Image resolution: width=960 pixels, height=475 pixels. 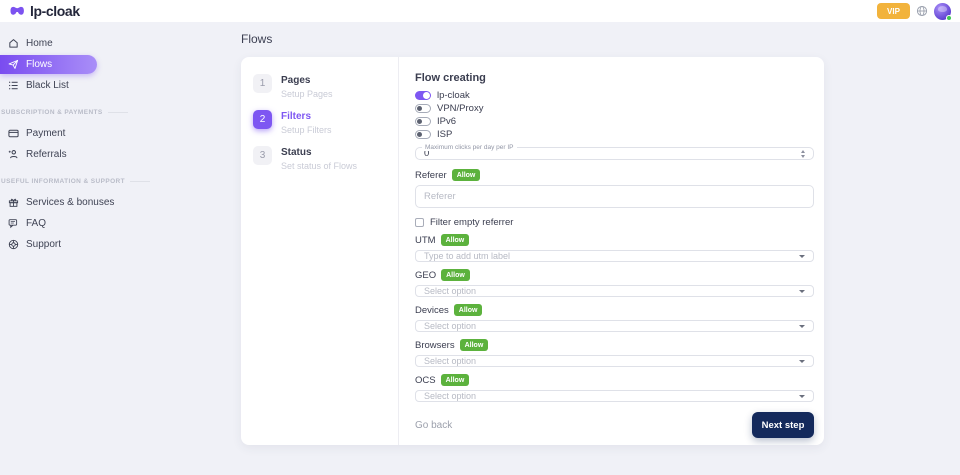 What do you see at coordinates (262, 155) in the screenshot?
I see `step-number: 3` at bounding box center [262, 155].